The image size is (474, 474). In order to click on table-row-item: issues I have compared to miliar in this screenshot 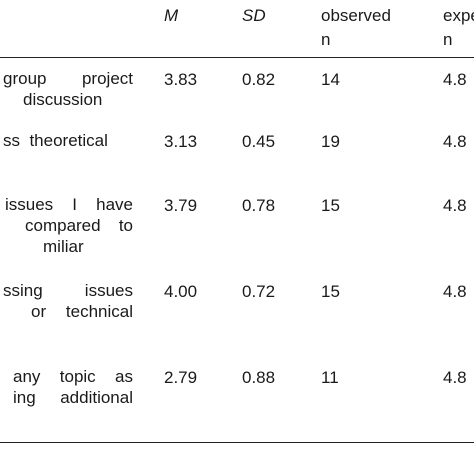, I will do `click(69, 225)`.